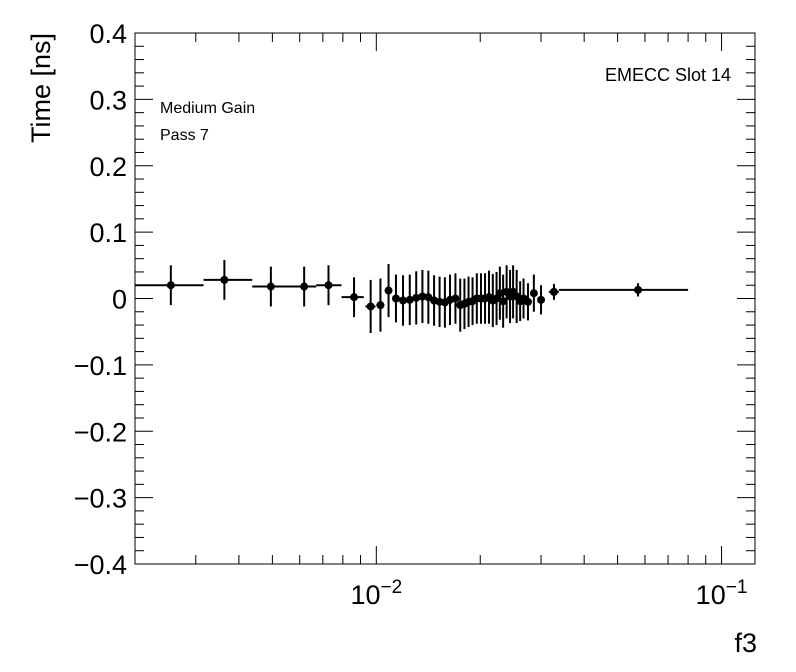 The width and height of the screenshot is (796, 672). Describe the element at coordinates (41, 88) in the screenshot. I see `y-axis-title: Time [ns]` at that location.